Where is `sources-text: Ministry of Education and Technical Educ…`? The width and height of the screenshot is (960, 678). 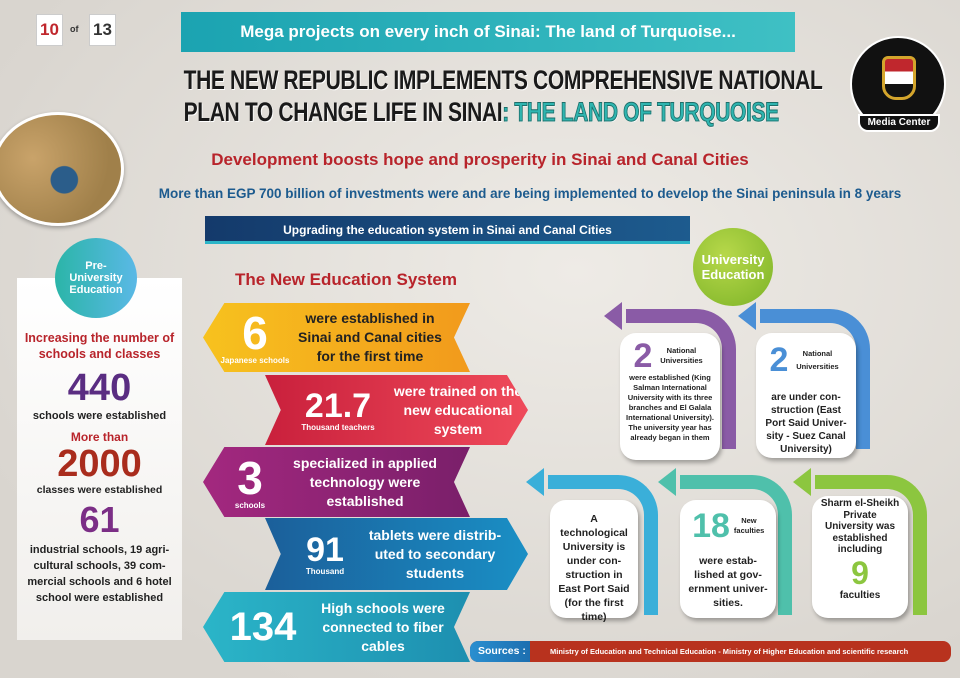
sources-text: Ministry of Education and Technical Educ… is located at coordinates (729, 651).